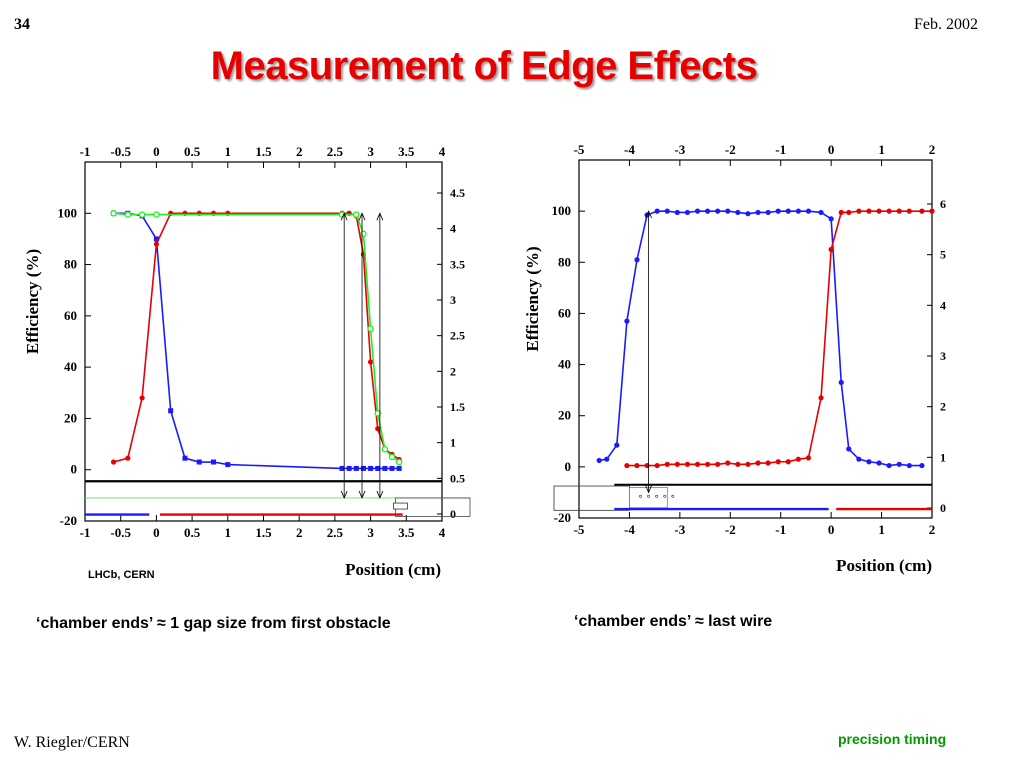 This screenshot has width=1024, height=768. Describe the element at coordinates (629, 149) in the screenshot. I see `x-tick-label-top: -4` at that location.